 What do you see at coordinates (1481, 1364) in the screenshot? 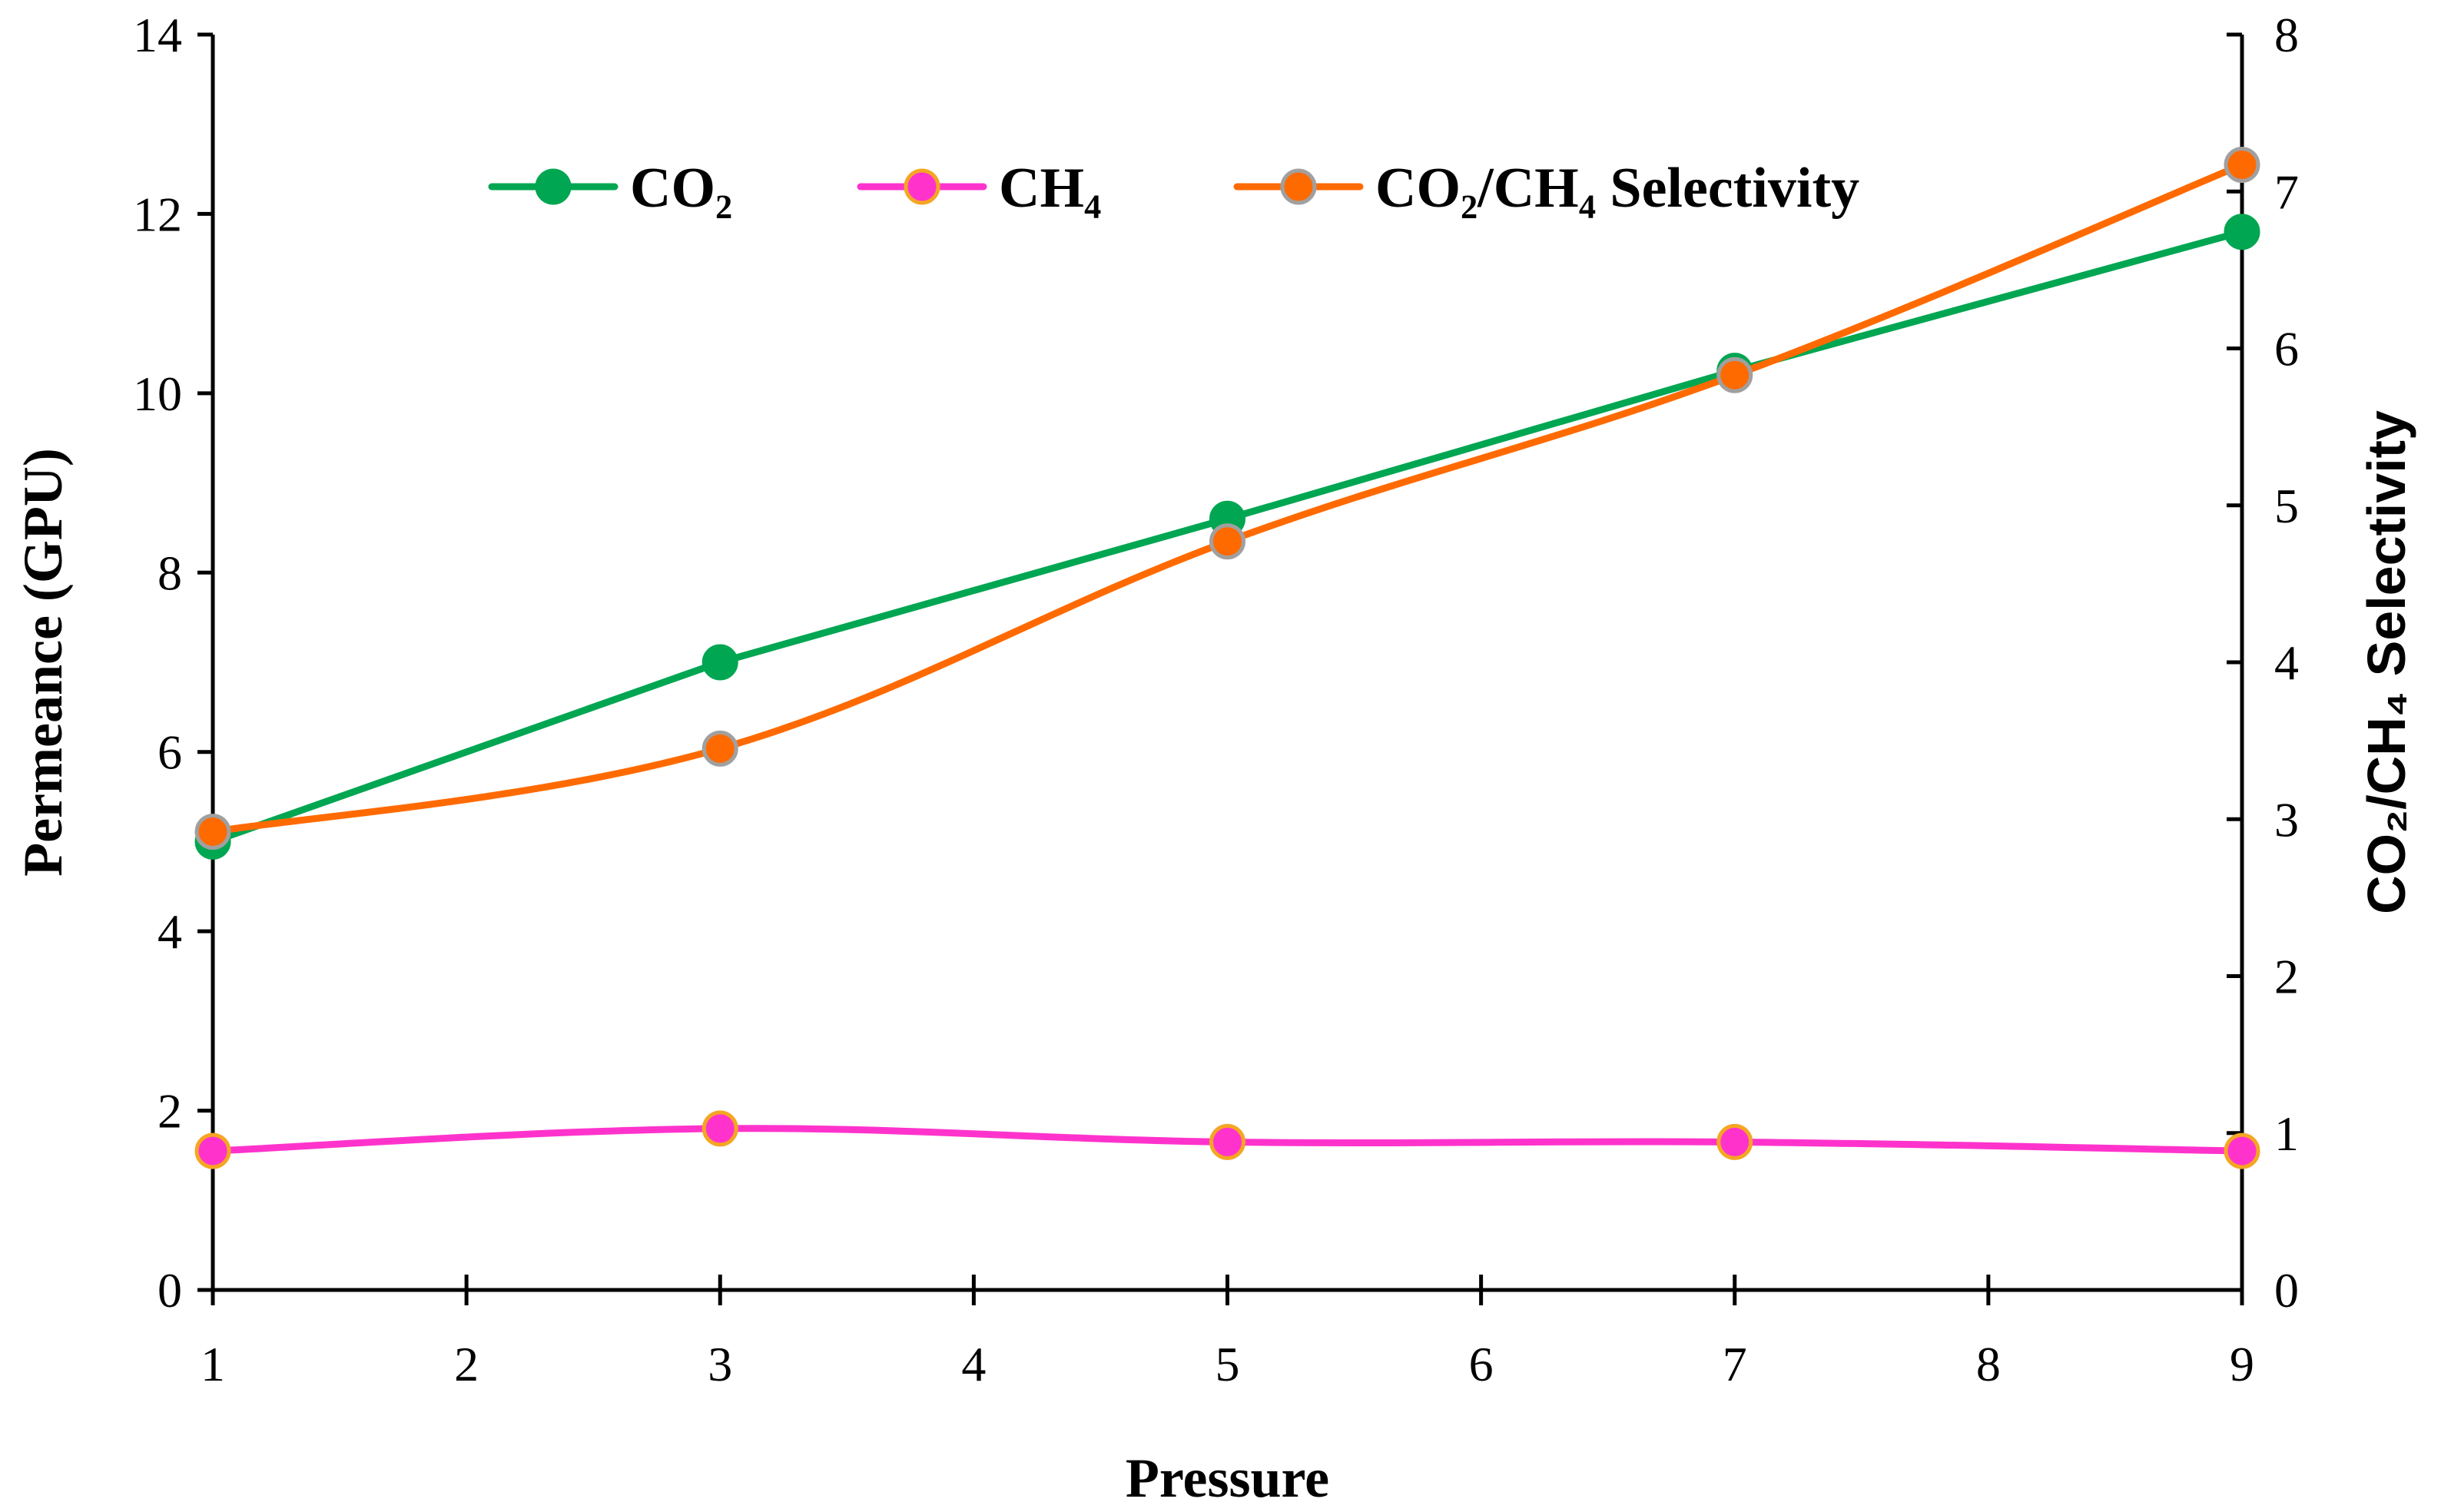
I see `x-tick-label: 6` at bounding box center [1481, 1364].